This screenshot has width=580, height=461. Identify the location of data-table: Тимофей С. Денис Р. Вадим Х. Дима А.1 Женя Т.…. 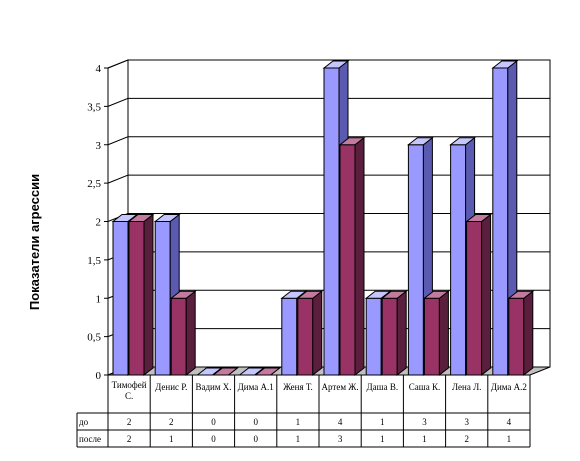
(303, 411).